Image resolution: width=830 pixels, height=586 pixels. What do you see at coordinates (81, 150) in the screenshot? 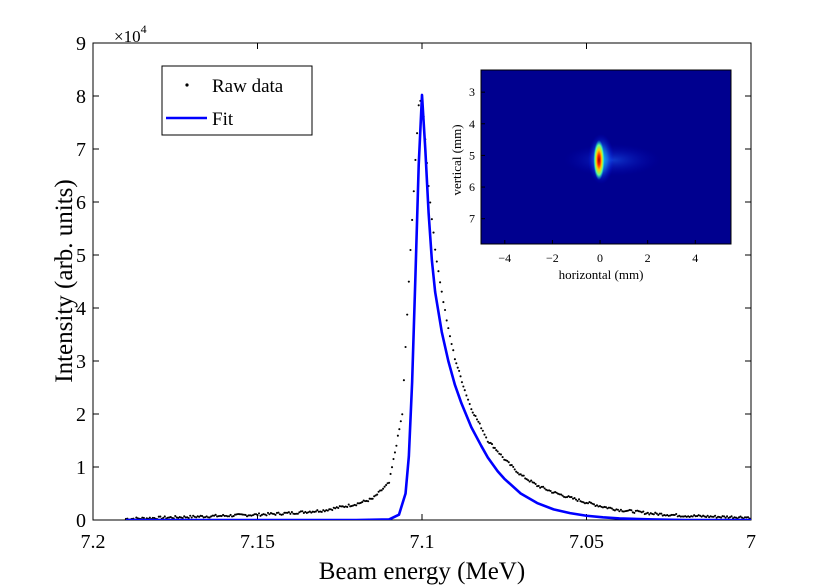
I see `y-tick-label: 7` at bounding box center [81, 150].